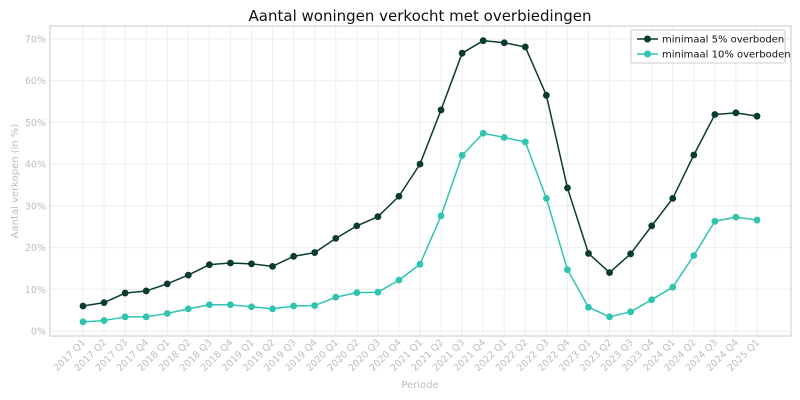 The image size is (800, 400). What do you see at coordinates (35, 40) in the screenshot?
I see `y-tick-label: 70%` at bounding box center [35, 40].